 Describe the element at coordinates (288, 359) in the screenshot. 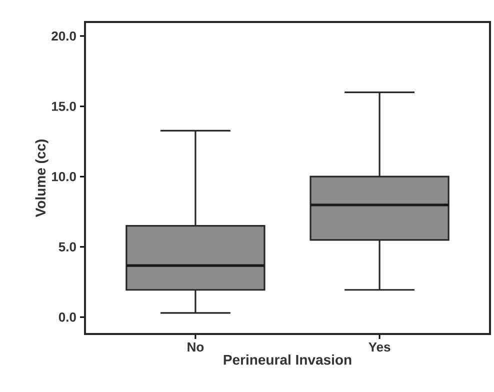

I see `x-axis-title: Perineural Invasion` at that location.